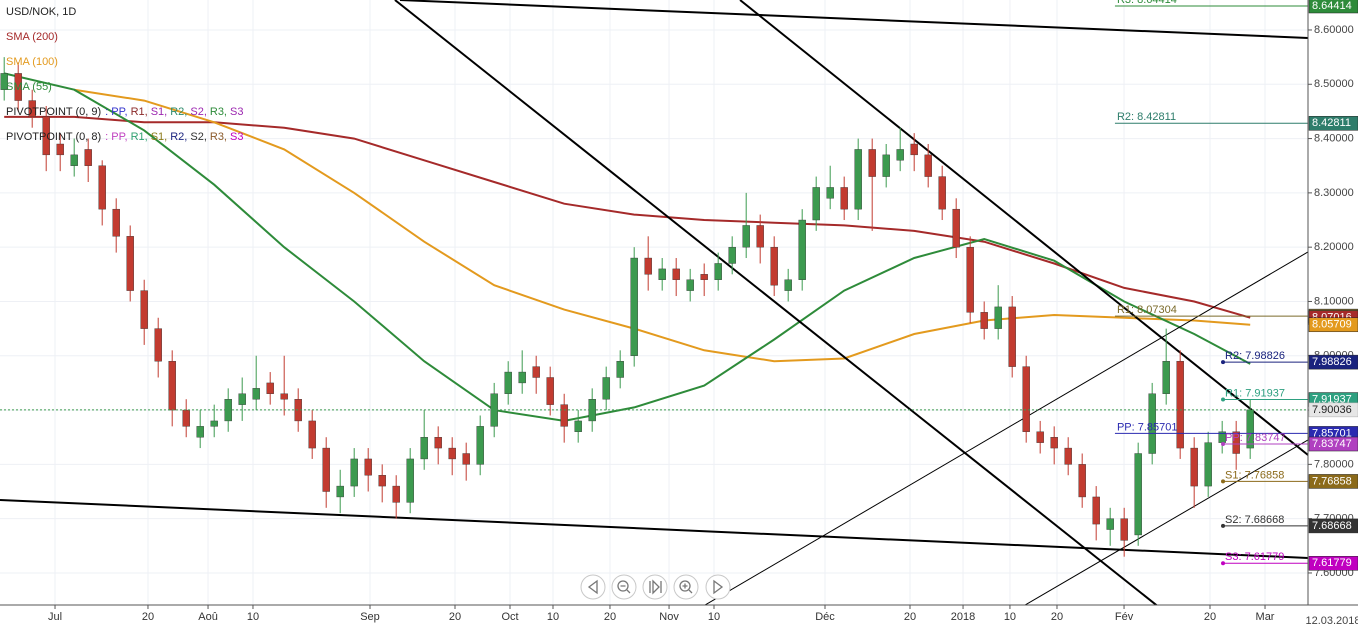 The width and height of the screenshot is (1358, 632). I want to click on toolbar, so click(655, 587).